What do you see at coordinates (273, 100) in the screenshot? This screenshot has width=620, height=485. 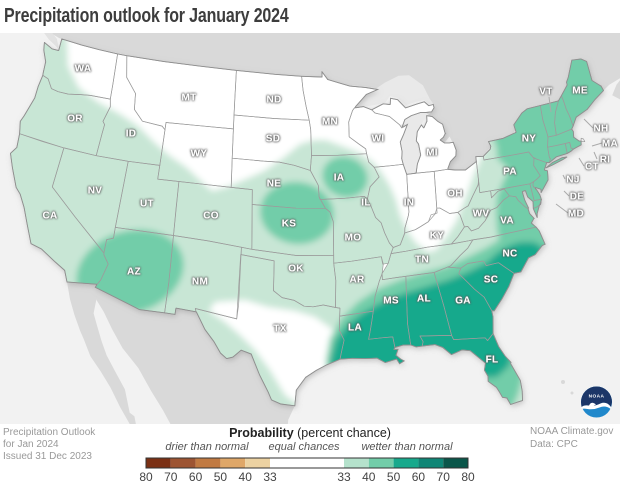 I see `svg-text: ND` at bounding box center [273, 100].